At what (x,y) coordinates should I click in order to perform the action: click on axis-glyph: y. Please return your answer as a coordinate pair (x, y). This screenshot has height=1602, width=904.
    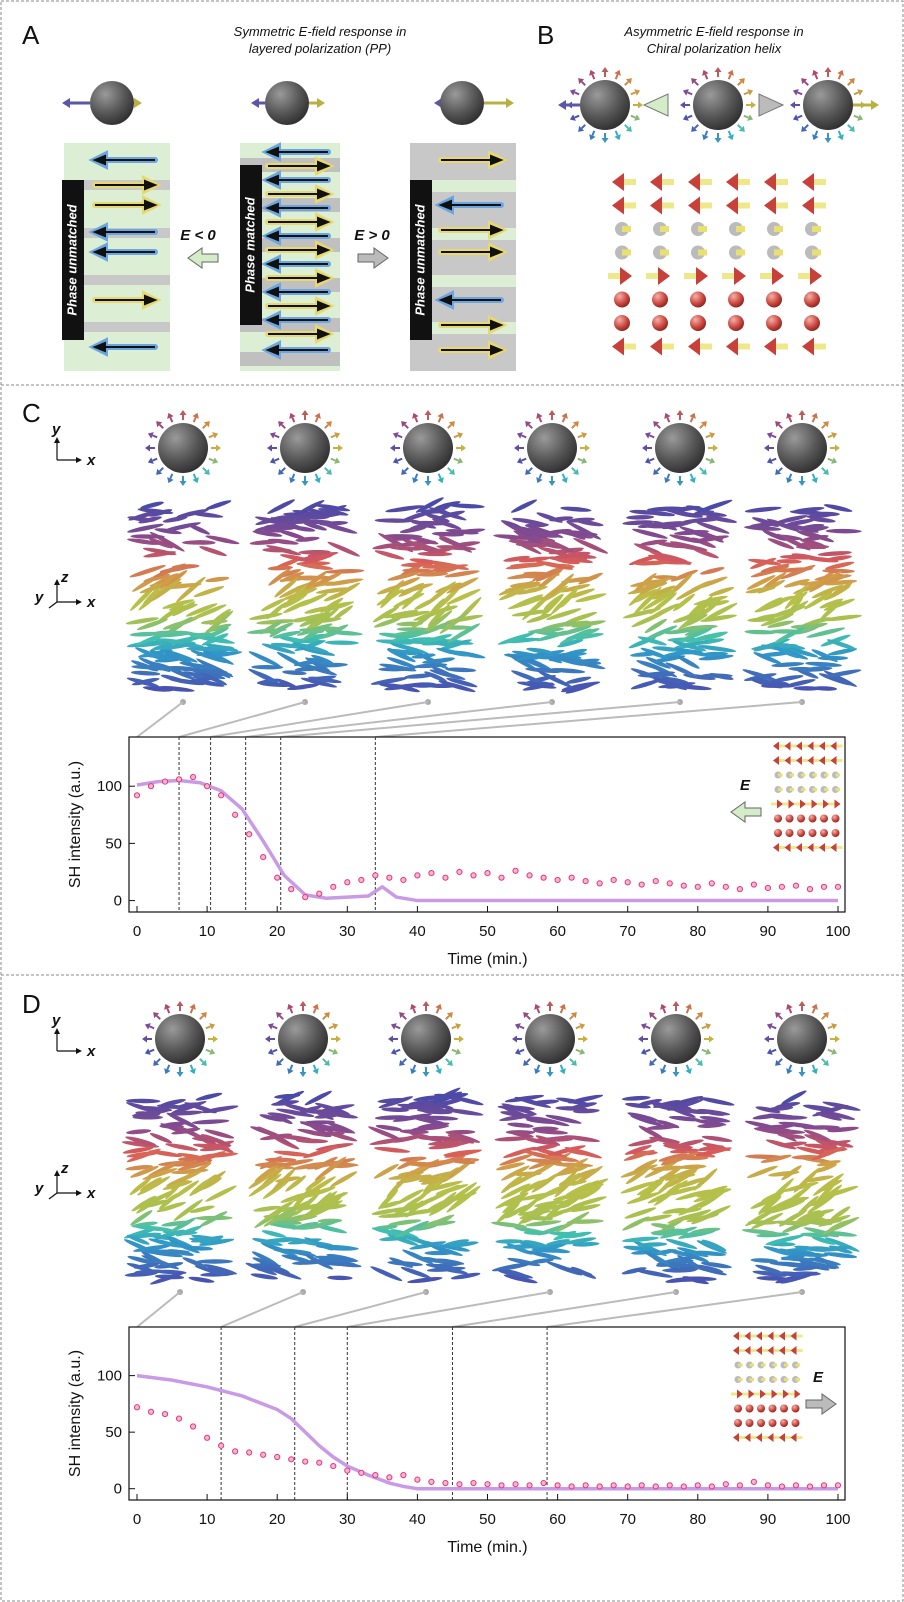
    Looking at the image, I should click on (56, 1020).